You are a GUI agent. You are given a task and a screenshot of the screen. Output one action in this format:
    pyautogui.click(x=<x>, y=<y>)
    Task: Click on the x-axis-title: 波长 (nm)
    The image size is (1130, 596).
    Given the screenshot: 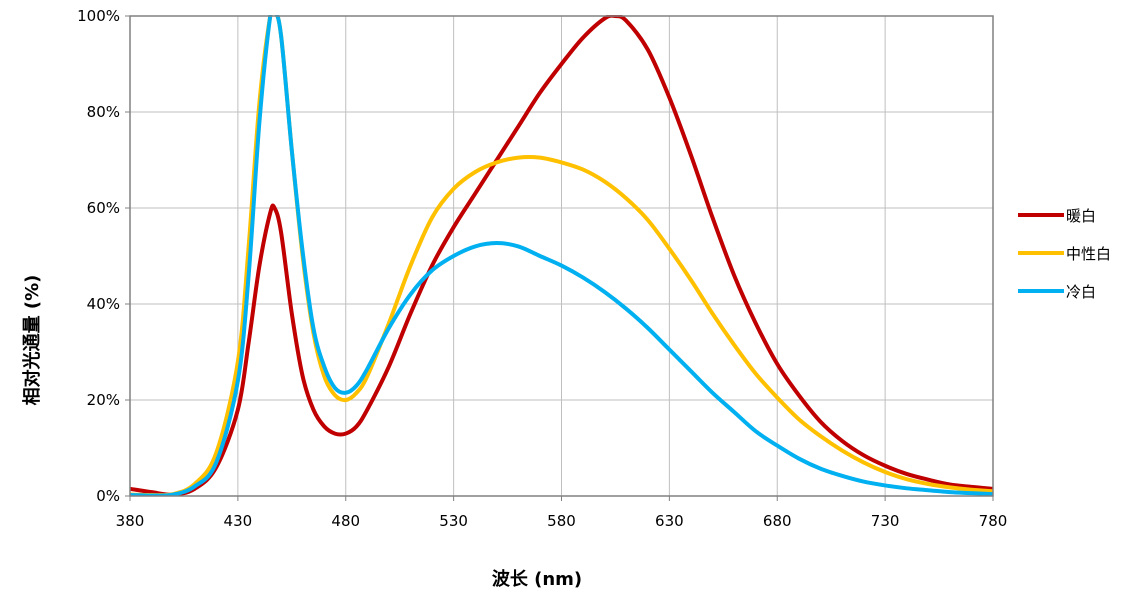 What is the action you would take?
    pyautogui.click(x=537, y=579)
    